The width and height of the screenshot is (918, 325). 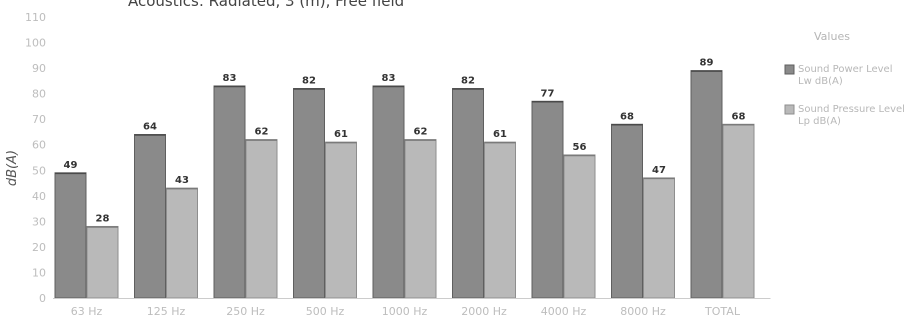 I want to click on x-tick-label: 63 Hz, so click(x=87, y=311).